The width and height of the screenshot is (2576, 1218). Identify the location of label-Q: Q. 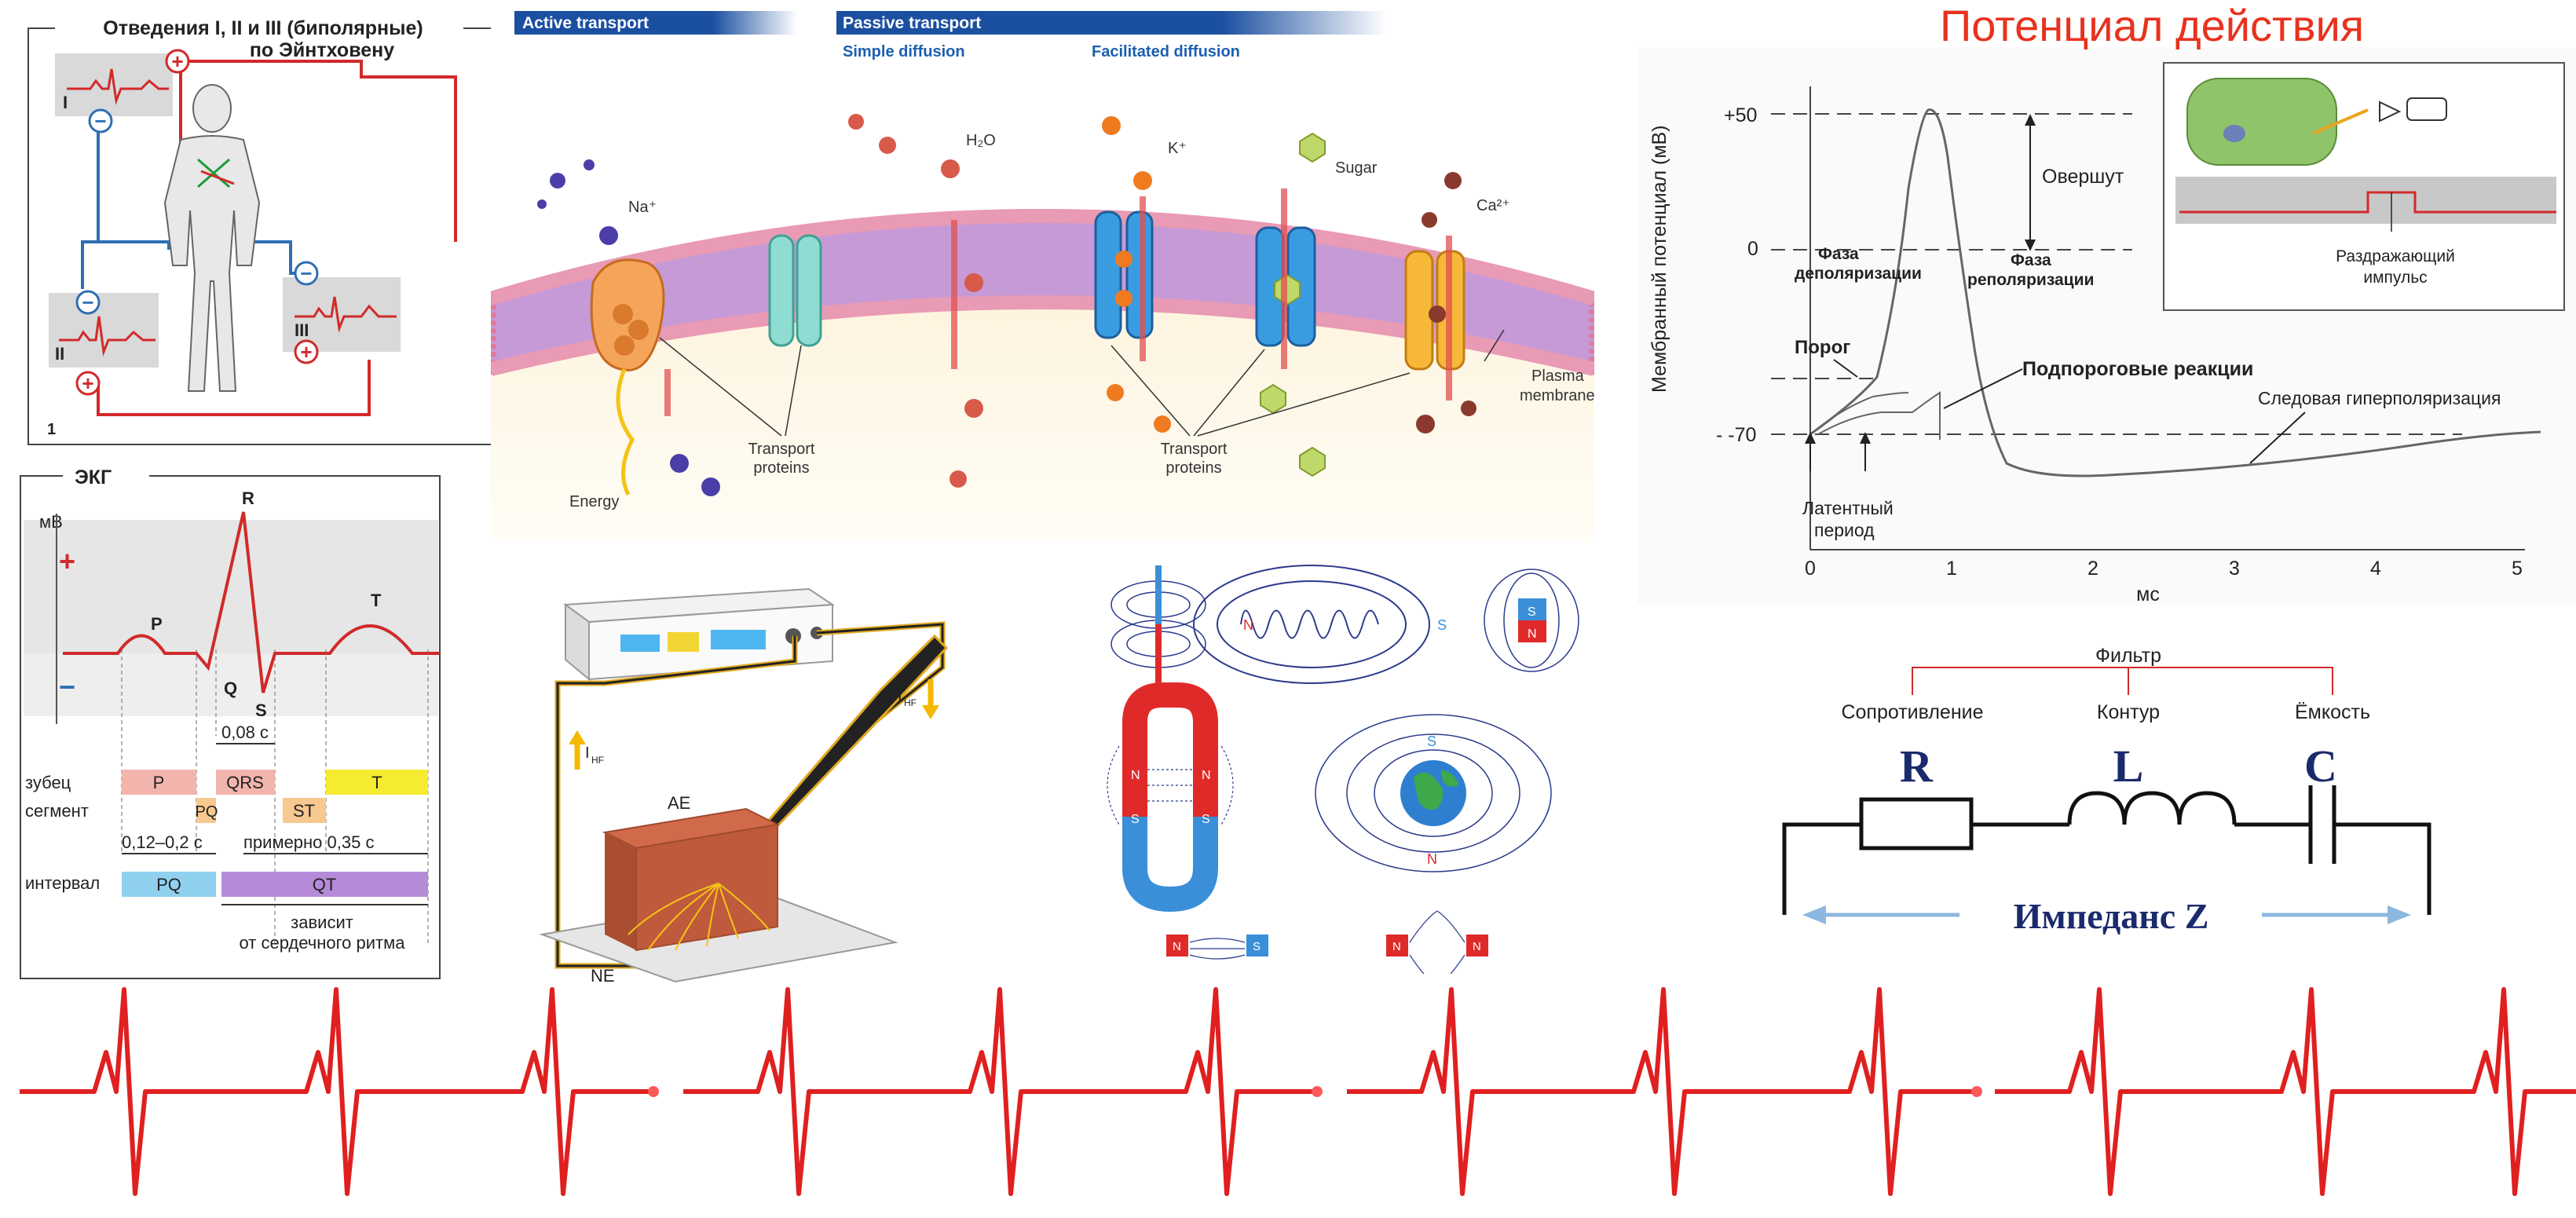
(231, 688).